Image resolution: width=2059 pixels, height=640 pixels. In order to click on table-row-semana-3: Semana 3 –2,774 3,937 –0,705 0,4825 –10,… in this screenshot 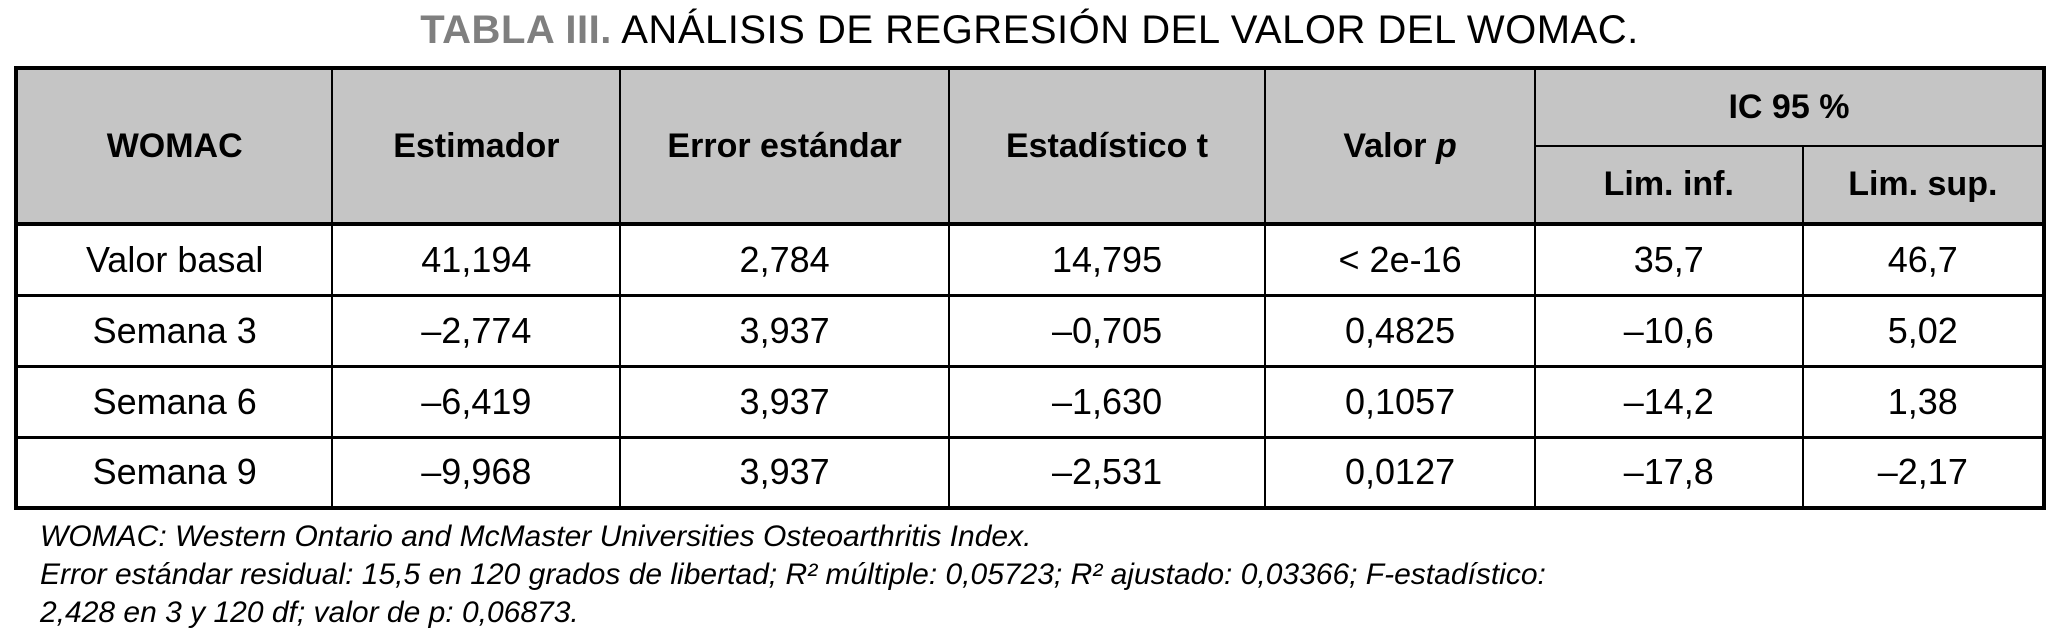, I will do `click(1030, 330)`.